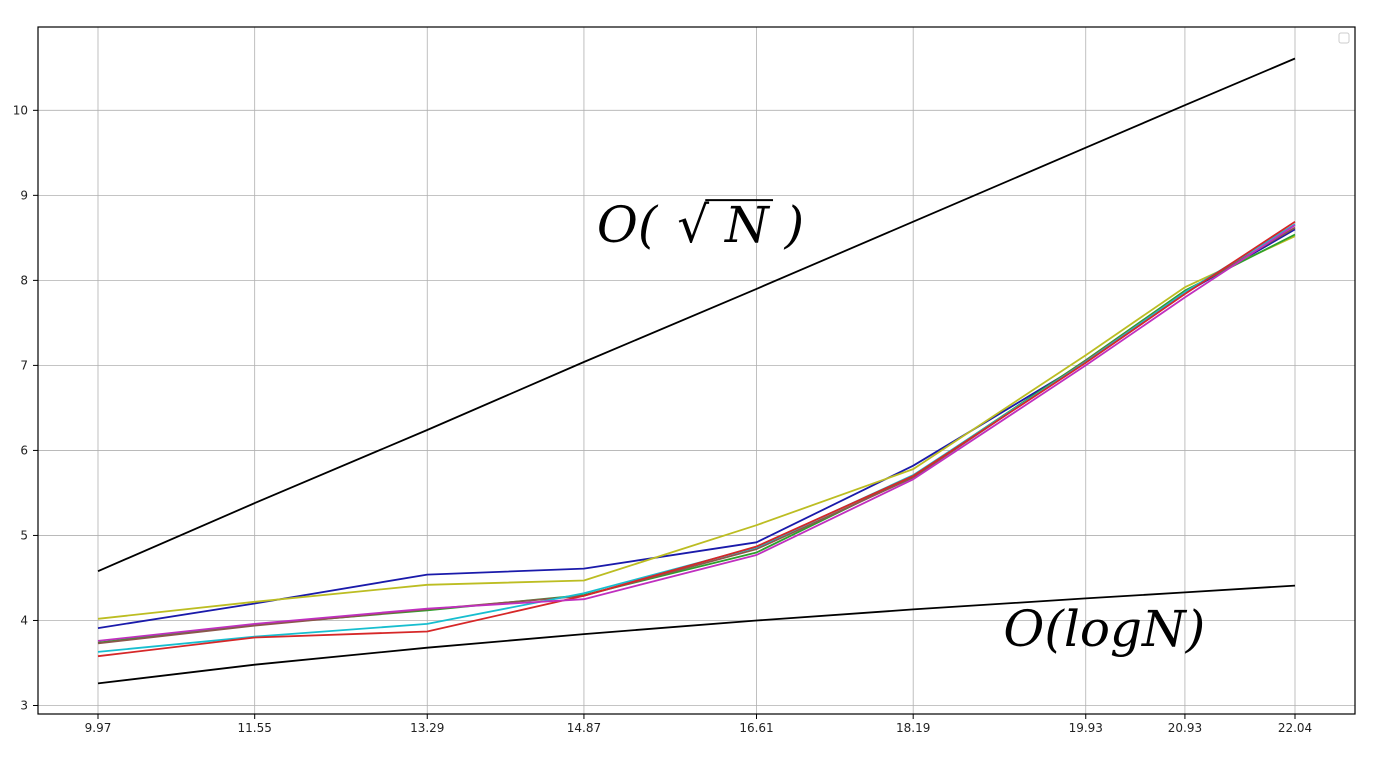 This screenshot has width=1385, height=765. What do you see at coordinates (1086, 728) in the screenshot?
I see `x-tick-label: 19.93` at bounding box center [1086, 728].